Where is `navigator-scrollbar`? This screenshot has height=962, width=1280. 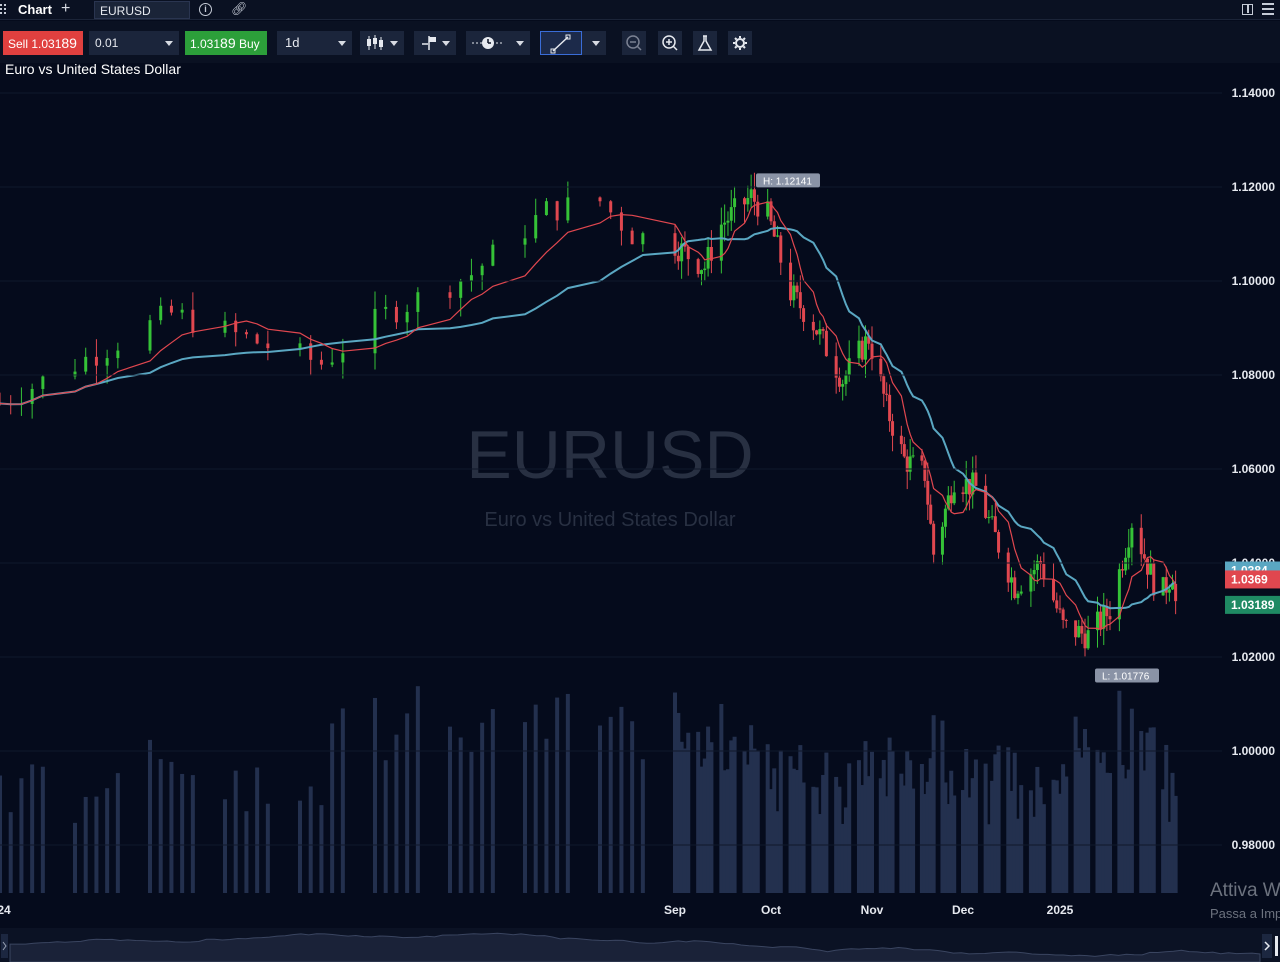
navigator-scrollbar is located at coordinates (640, 945).